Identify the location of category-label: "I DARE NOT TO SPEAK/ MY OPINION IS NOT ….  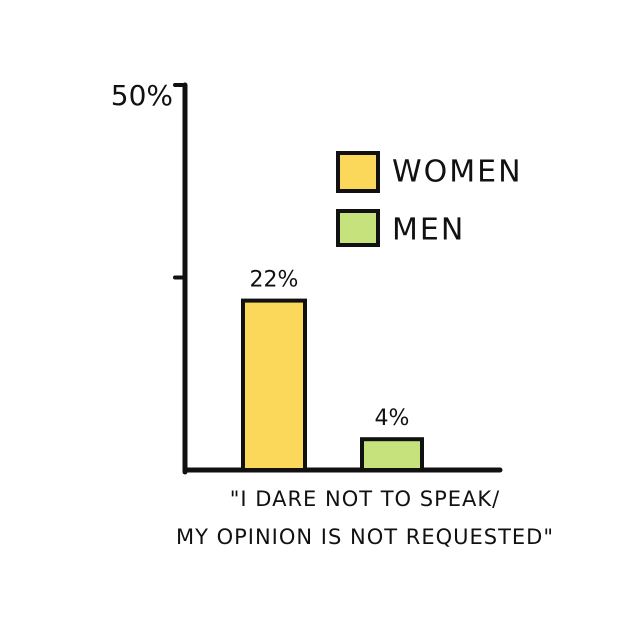
(365, 518).